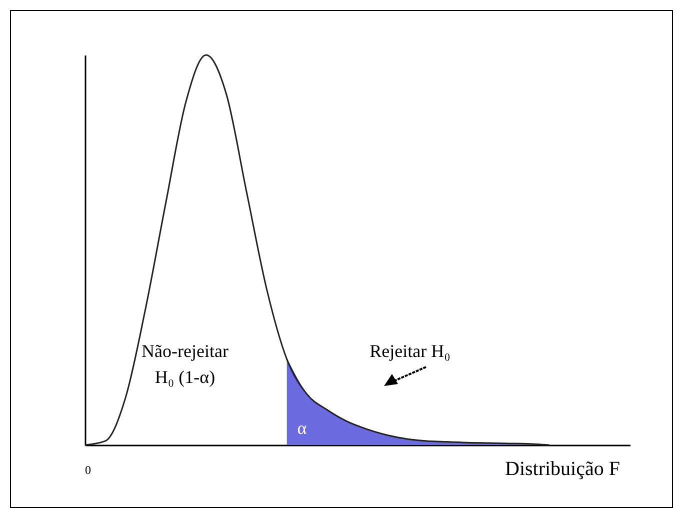 The width and height of the screenshot is (685, 520). Describe the element at coordinates (88, 470) in the screenshot. I see `text: 0` at that location.